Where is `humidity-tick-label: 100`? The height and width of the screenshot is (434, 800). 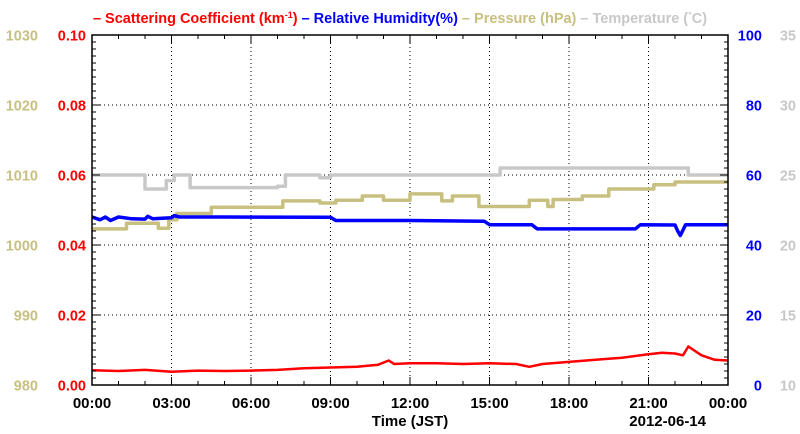 humidity-tick-label: 100 is located at coordinates (750, 37).